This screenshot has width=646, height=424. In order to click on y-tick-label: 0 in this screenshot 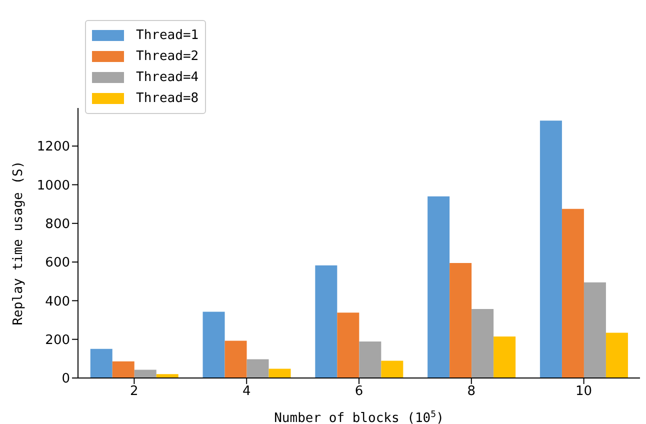, I will do `click(66, 379)`.